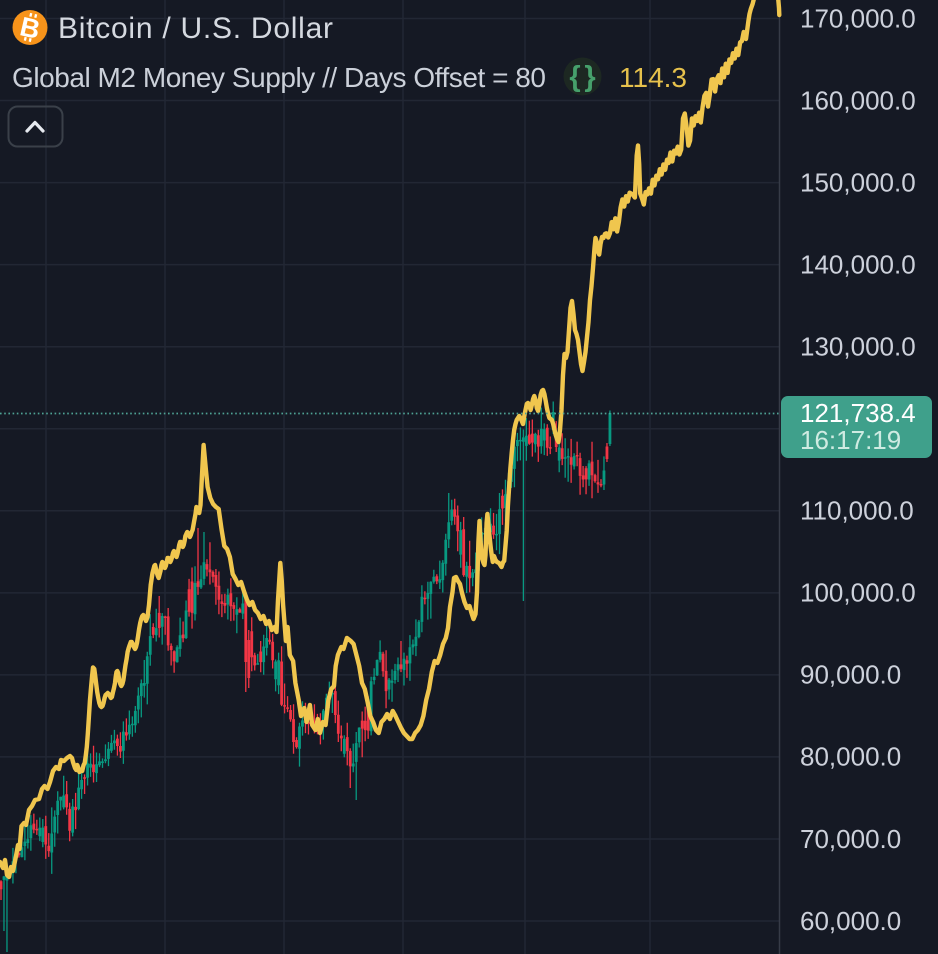  What do you see at coordinates (195, 28) in the screenshot?
I see `svg-text: Bitcoin / U.S. Dollar` at bounding box center [195, 28].